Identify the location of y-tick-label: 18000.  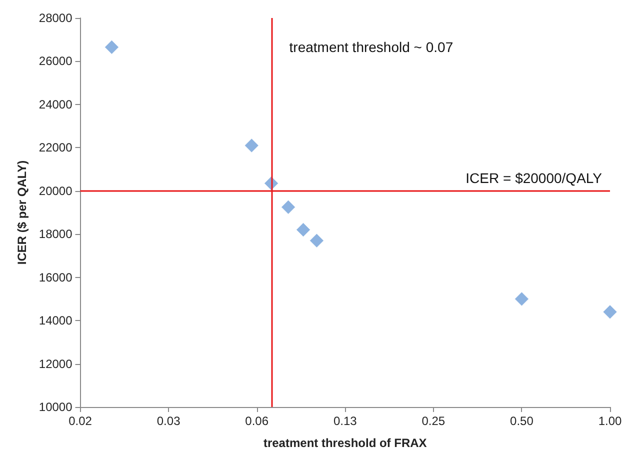
(55, 234).